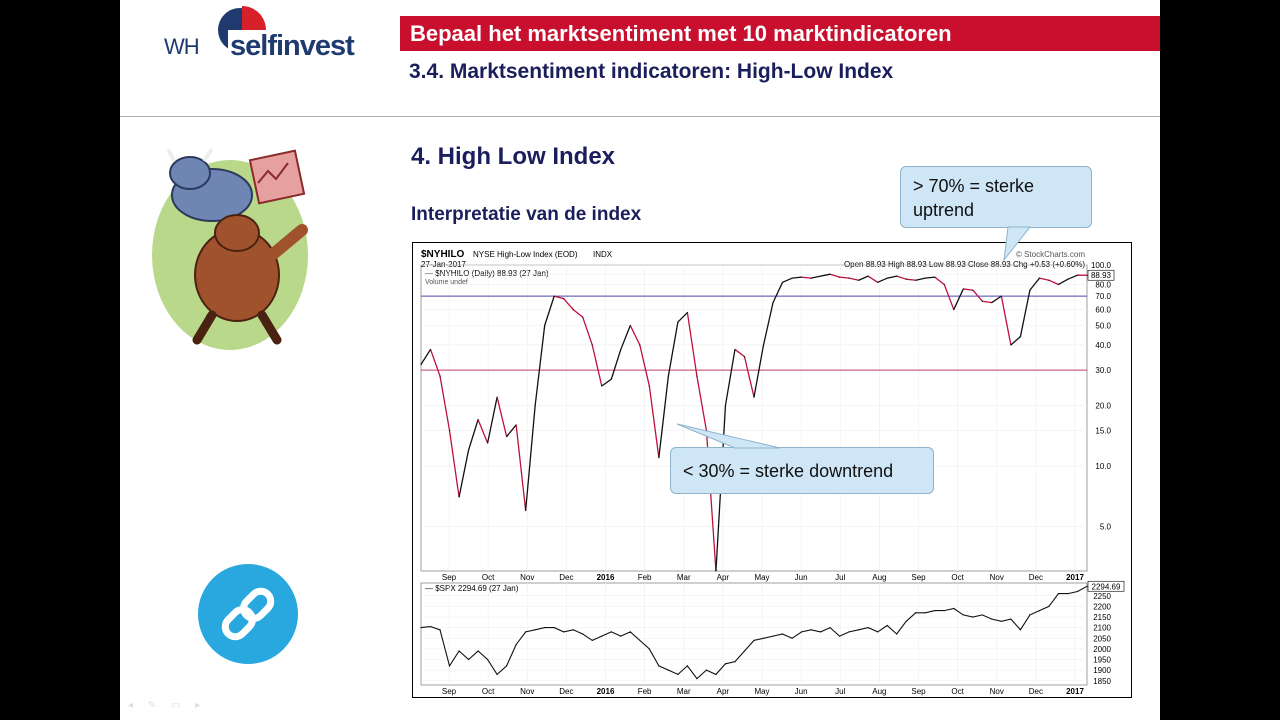 This screenshot has height=720, width=1280. What do you see at coordinates (645, 691) in the screenshot?
I see `spx-month-label: Feb` at bounding box center [645, 691].